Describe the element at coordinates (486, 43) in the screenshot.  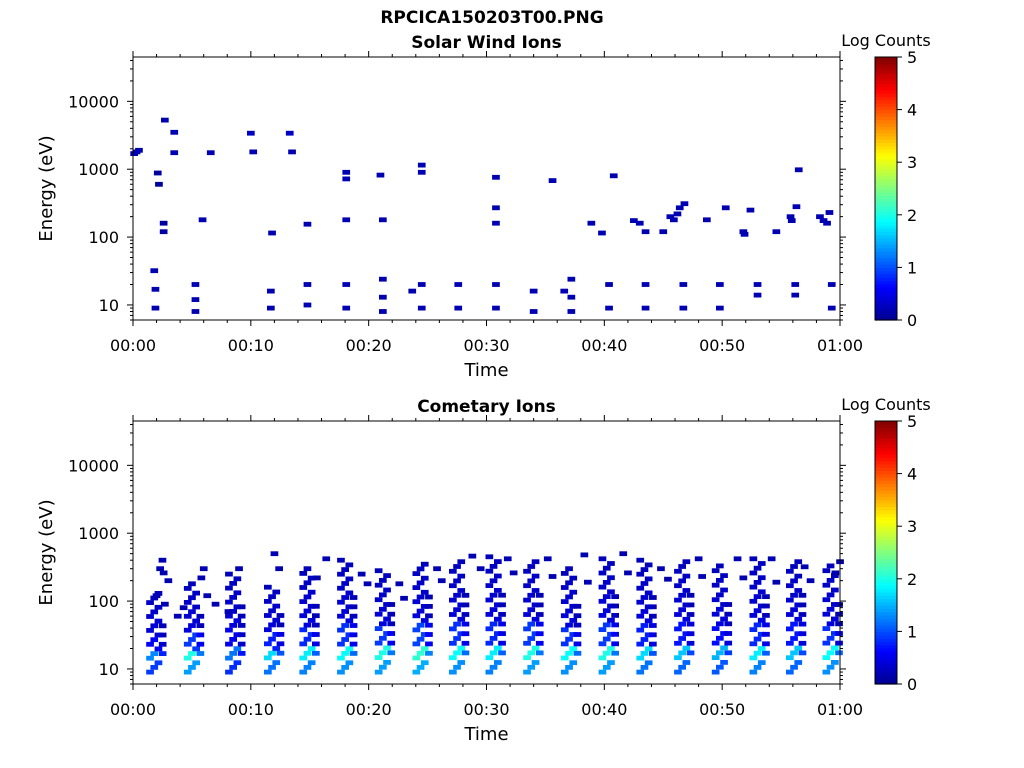
I see `panel-title: Solar Wind Ions` at that location.